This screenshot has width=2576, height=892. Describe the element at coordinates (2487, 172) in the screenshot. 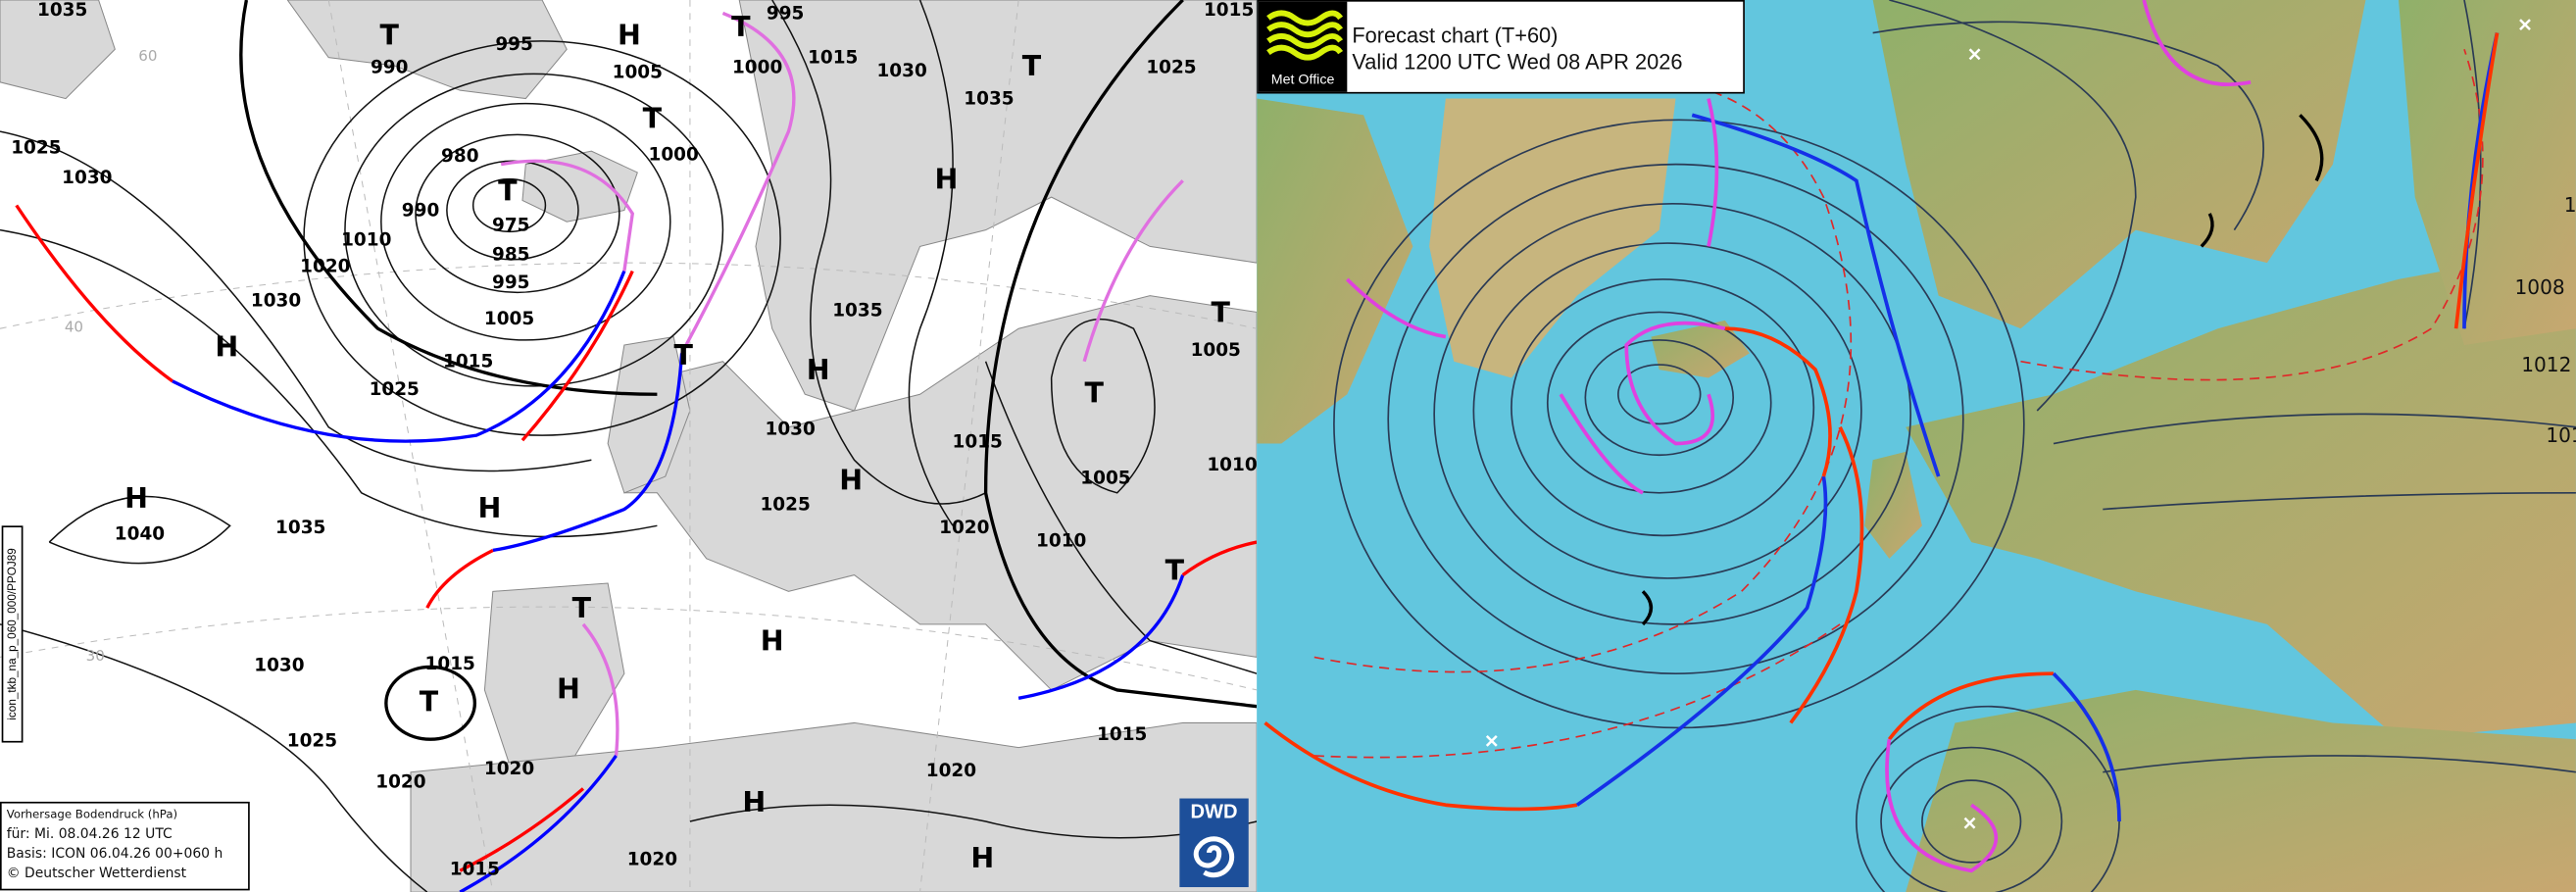

I see `asia-land` at that location.